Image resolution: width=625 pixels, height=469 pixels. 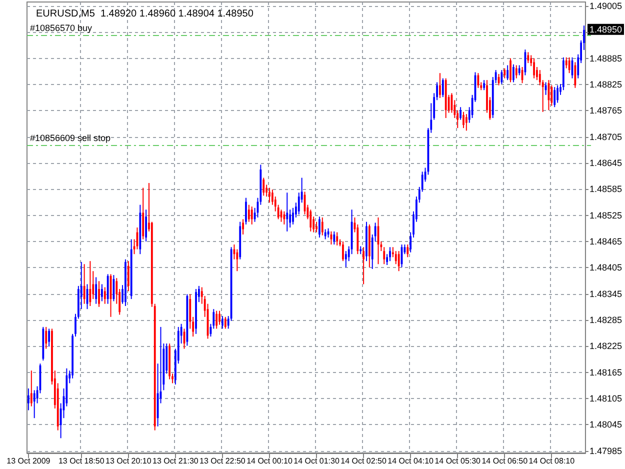 I want to click on y-tick-label: 1.48045, so click(x=605, y=425).